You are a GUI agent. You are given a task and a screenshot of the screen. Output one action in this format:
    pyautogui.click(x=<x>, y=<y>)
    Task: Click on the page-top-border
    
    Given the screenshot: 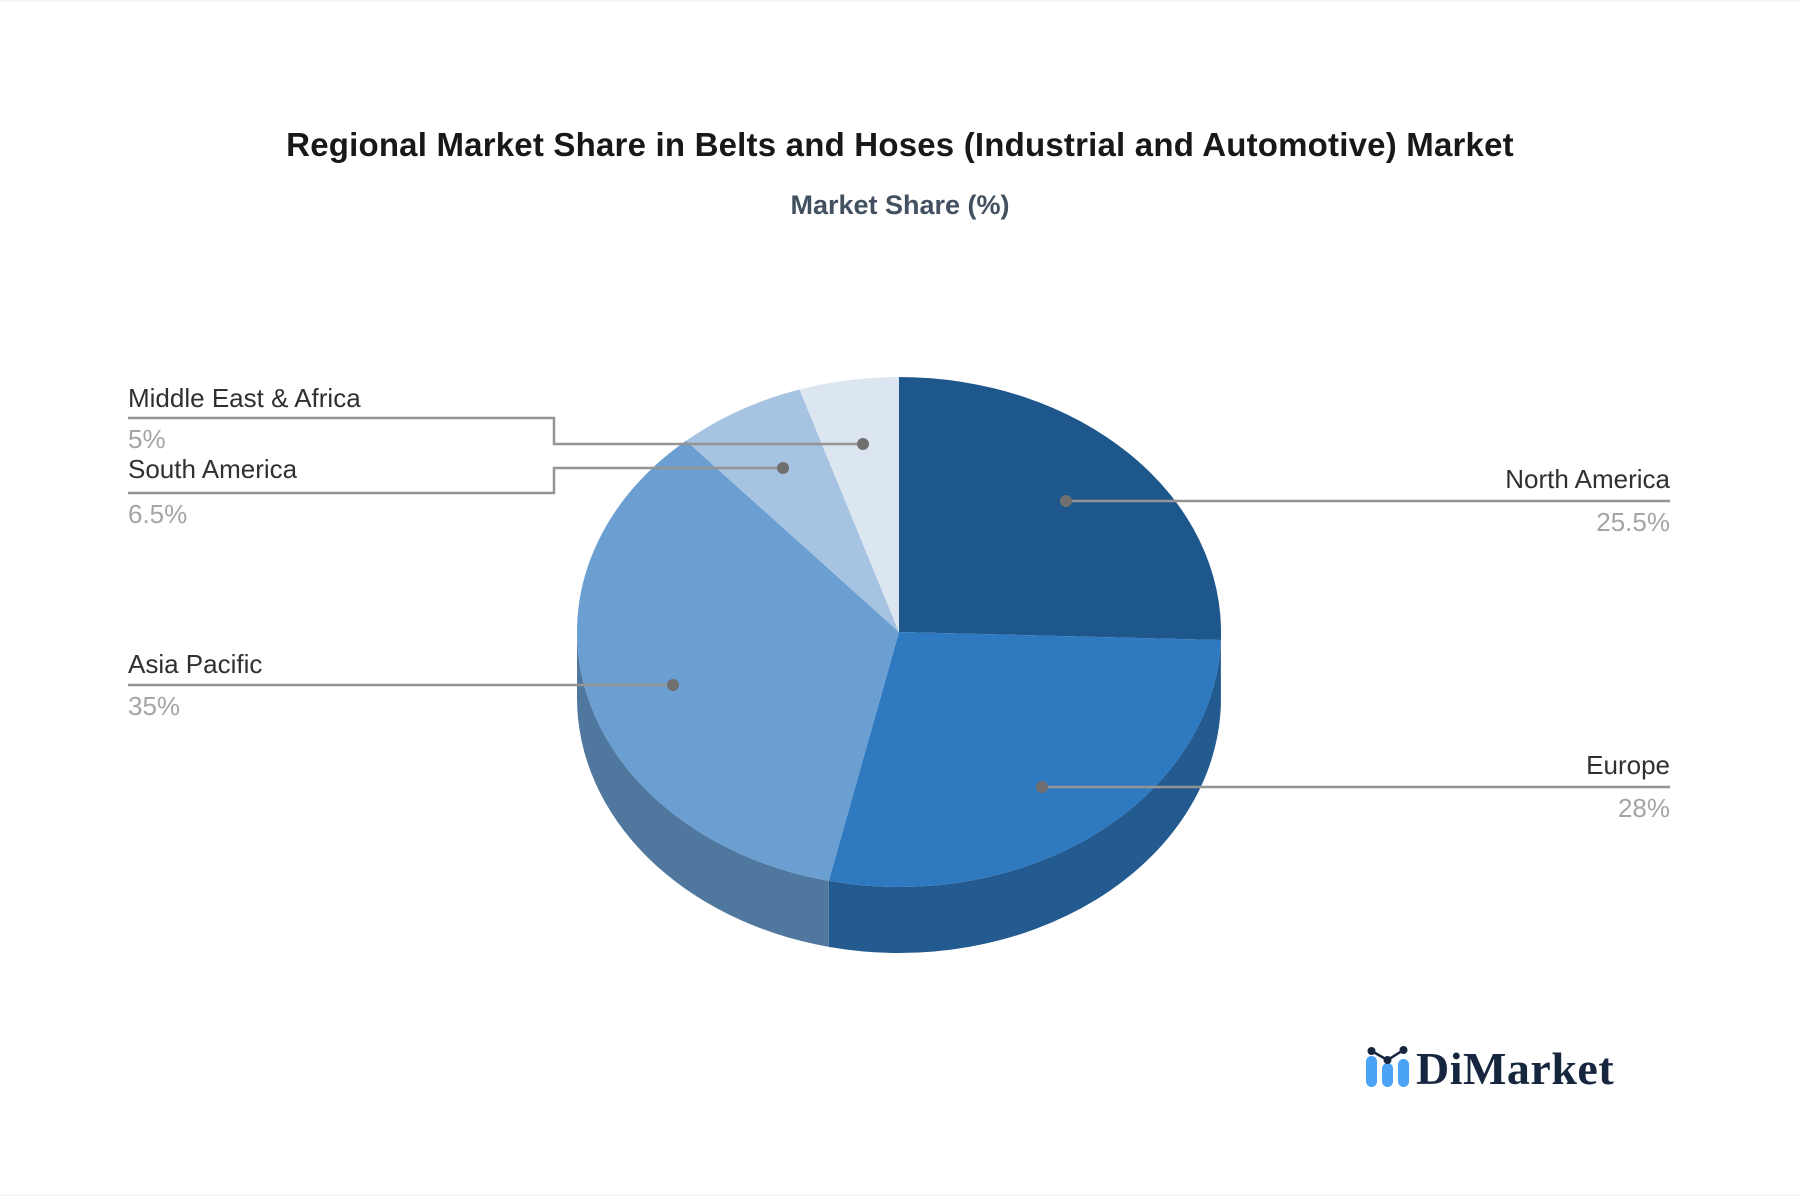 What is the action you would take?
    pyautogui.click(x=900, y=1)
    